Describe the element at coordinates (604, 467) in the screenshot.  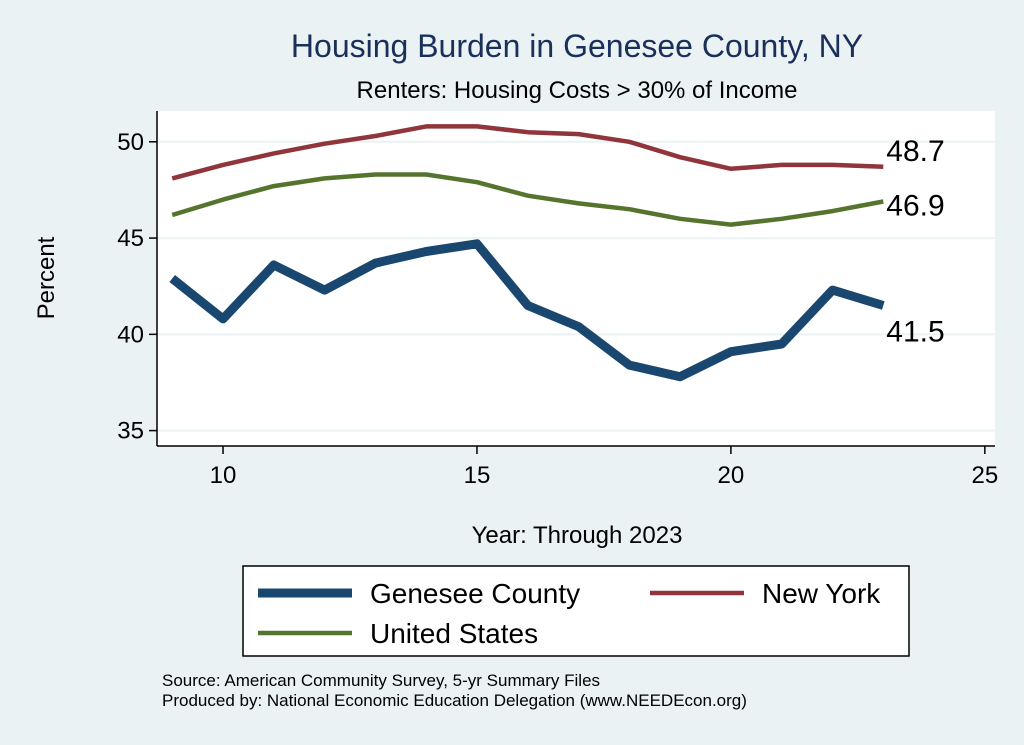
I see `x-axis-ticks: 10 15 20 25` at that location.